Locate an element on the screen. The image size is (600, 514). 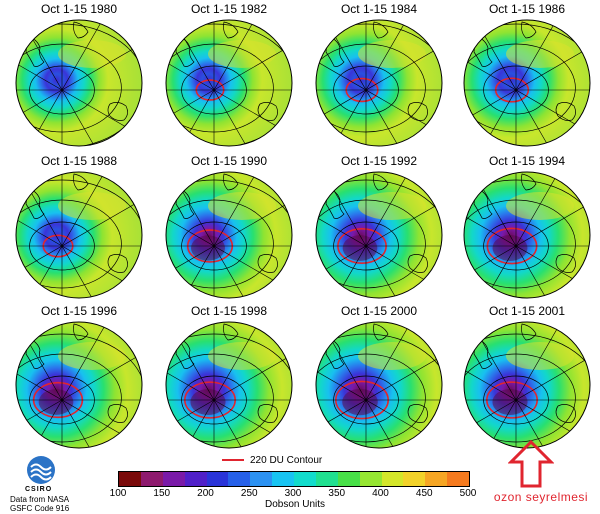
panel-title: Oct 1-15 1992 is located at coordinates (379, 161).